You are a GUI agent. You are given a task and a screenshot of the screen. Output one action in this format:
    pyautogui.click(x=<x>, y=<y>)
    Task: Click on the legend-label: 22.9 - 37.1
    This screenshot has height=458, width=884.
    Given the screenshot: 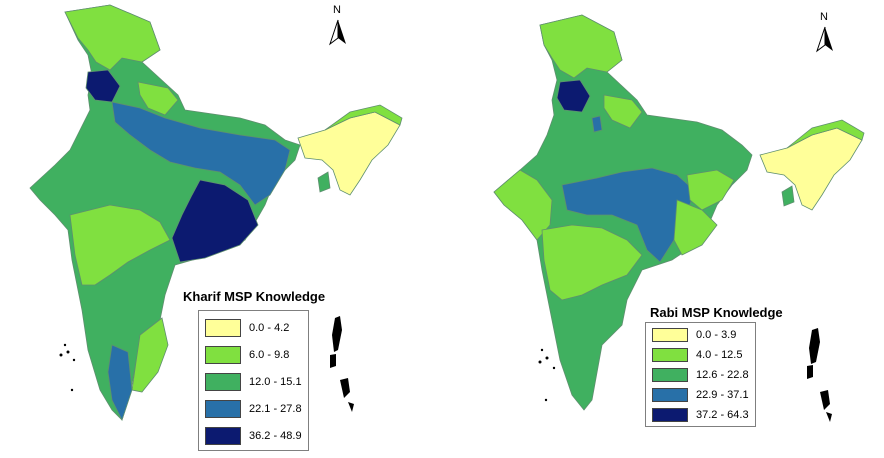 What is the action you would take?
    pyautogui.click(x=722, y=395)
    